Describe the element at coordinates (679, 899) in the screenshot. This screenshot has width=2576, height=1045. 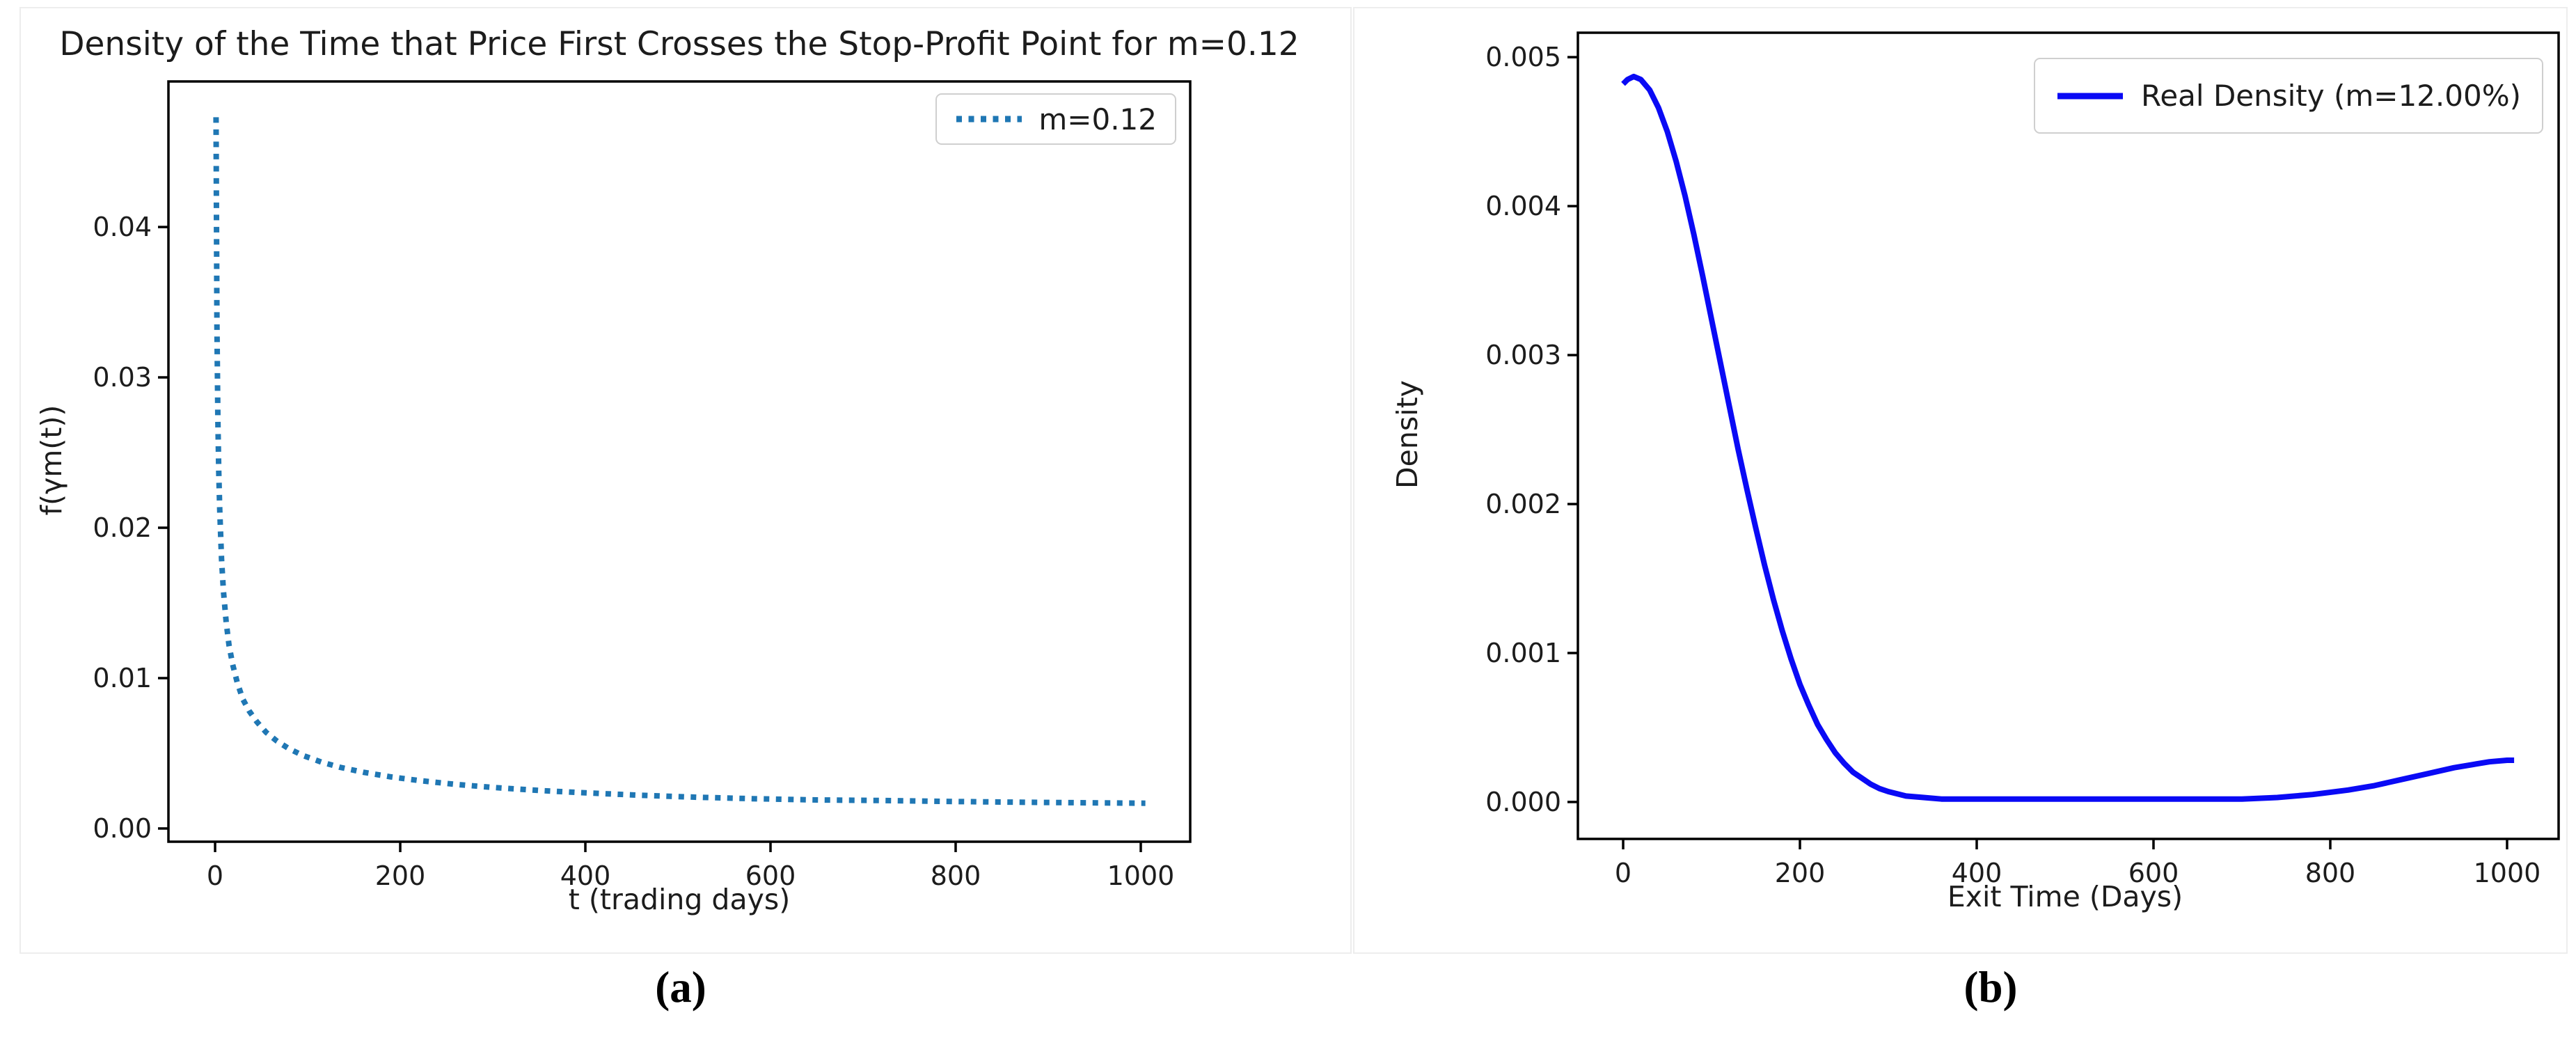
I see `x-axis-label-a: t (trading days)` at that location.